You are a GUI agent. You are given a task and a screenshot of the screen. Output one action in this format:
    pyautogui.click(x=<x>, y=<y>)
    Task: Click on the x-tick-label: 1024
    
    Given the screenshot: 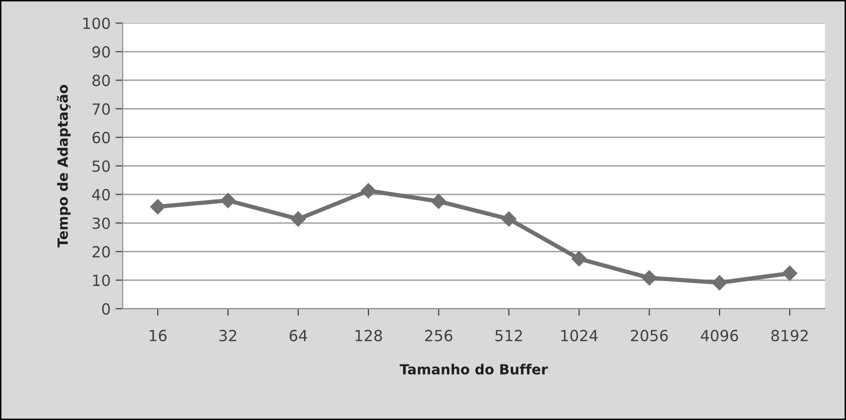 What is the action you would take?
    pyautogui.click(x=579, y=336)
    